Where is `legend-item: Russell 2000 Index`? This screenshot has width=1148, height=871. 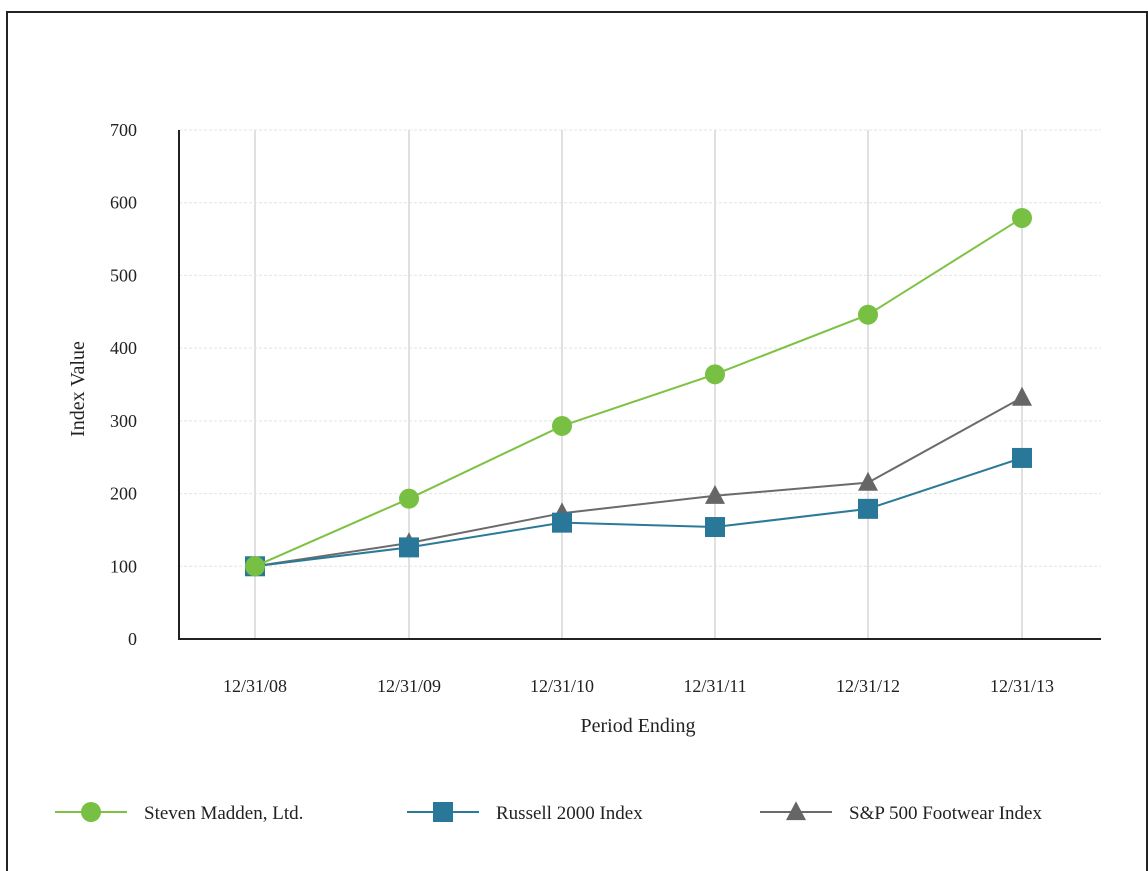
legend-item: Russell 2000 Index is located at coordinates (525, 813).